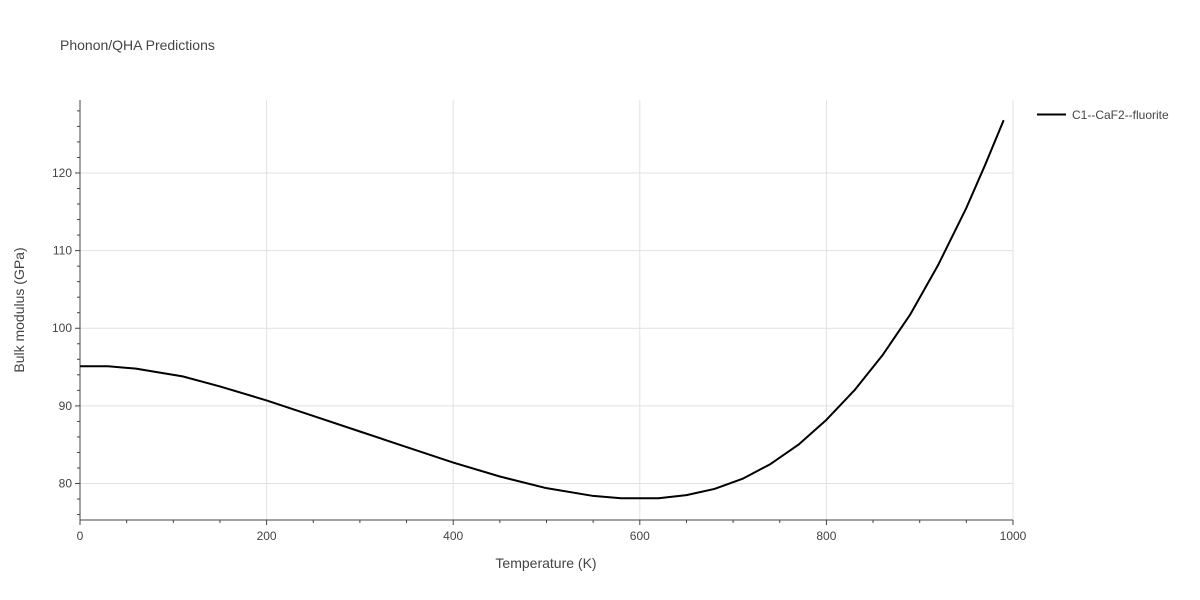 This screenshot has width=1200, height=600. Describe the element at coordinates (1013, 536) in the screenshot. I see `x-tick-label: 1000` at that location.